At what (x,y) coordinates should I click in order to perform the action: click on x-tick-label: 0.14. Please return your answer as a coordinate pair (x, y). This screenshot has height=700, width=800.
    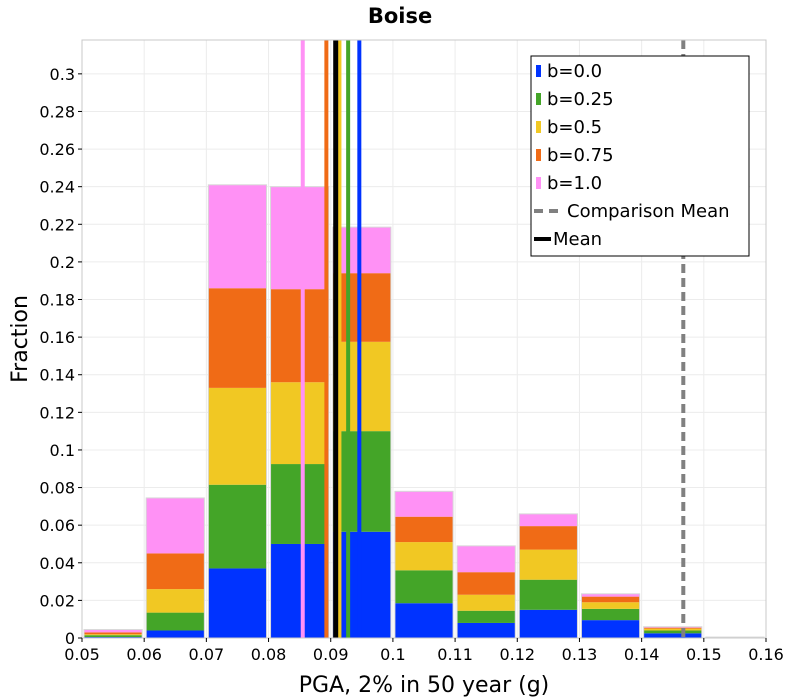
    Looking at the image, I should click on (642, 654).